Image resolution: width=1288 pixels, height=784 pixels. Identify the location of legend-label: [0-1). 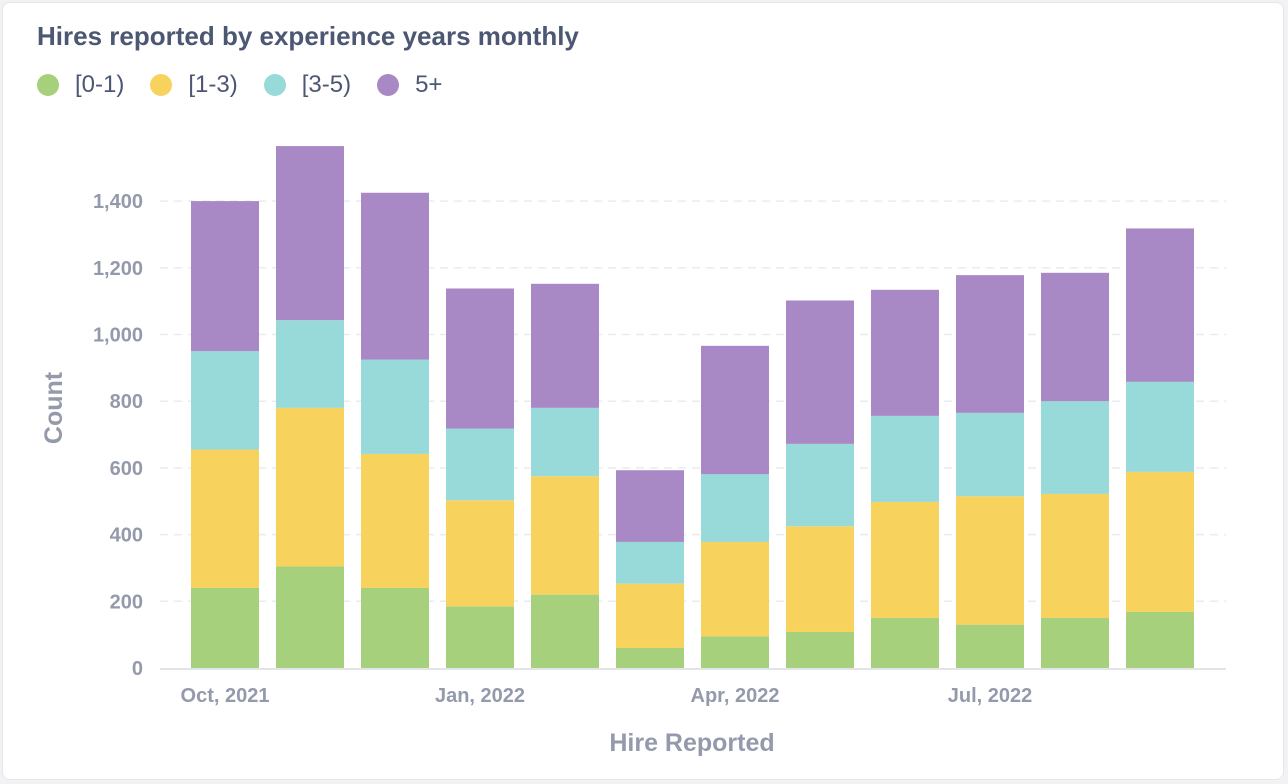
(100, 84).